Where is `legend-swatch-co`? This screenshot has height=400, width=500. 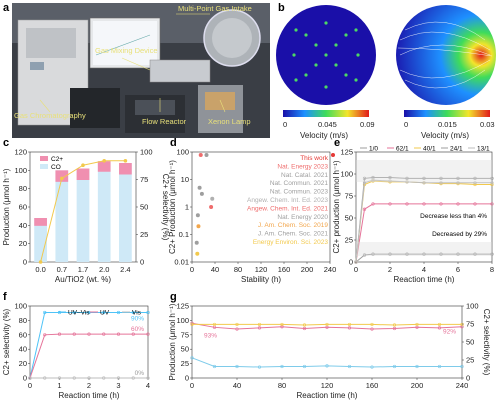 legend-swatch-co is located at coordinates (44, 166).